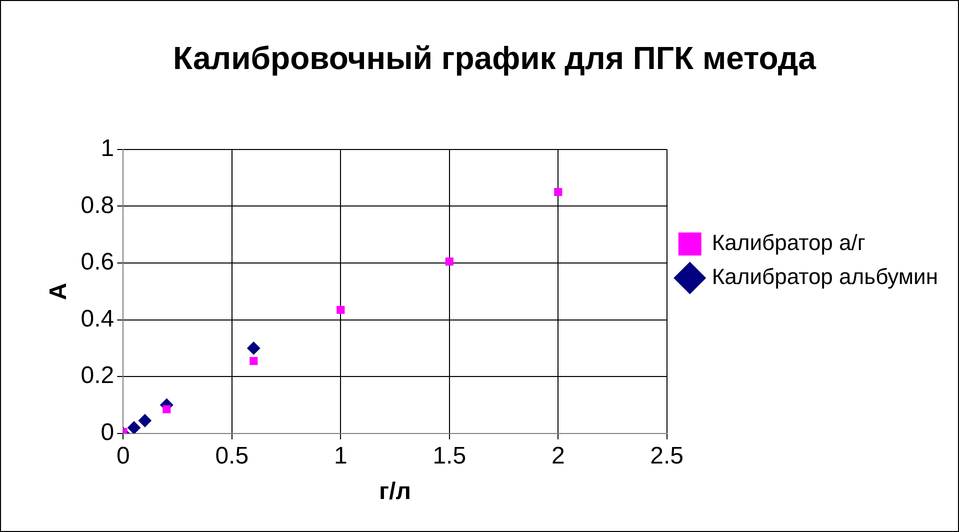 The width and height of the screenshot is (959, 532). Describe the element at coordinates (58, 291) in the screenshot. I see `y-axis-title: А` at that location.